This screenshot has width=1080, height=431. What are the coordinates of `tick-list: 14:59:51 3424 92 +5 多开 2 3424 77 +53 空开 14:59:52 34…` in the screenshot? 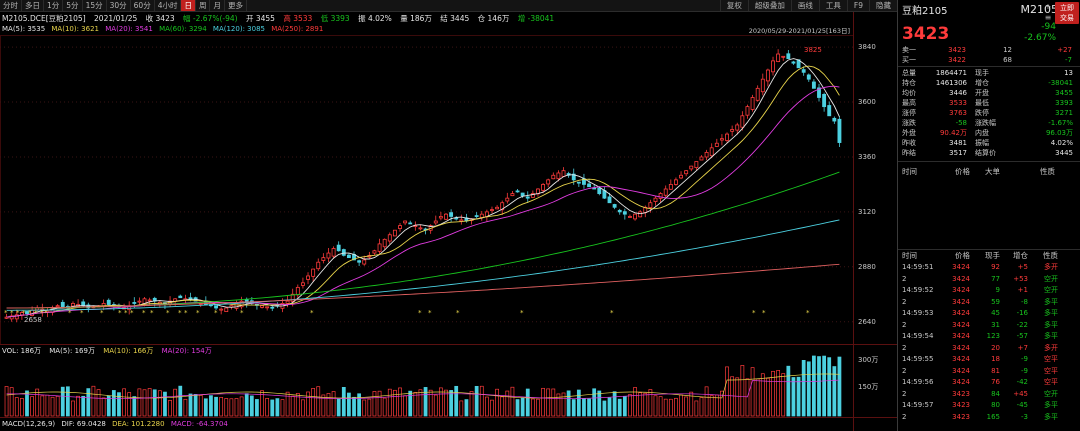 It's located at (989, 342).